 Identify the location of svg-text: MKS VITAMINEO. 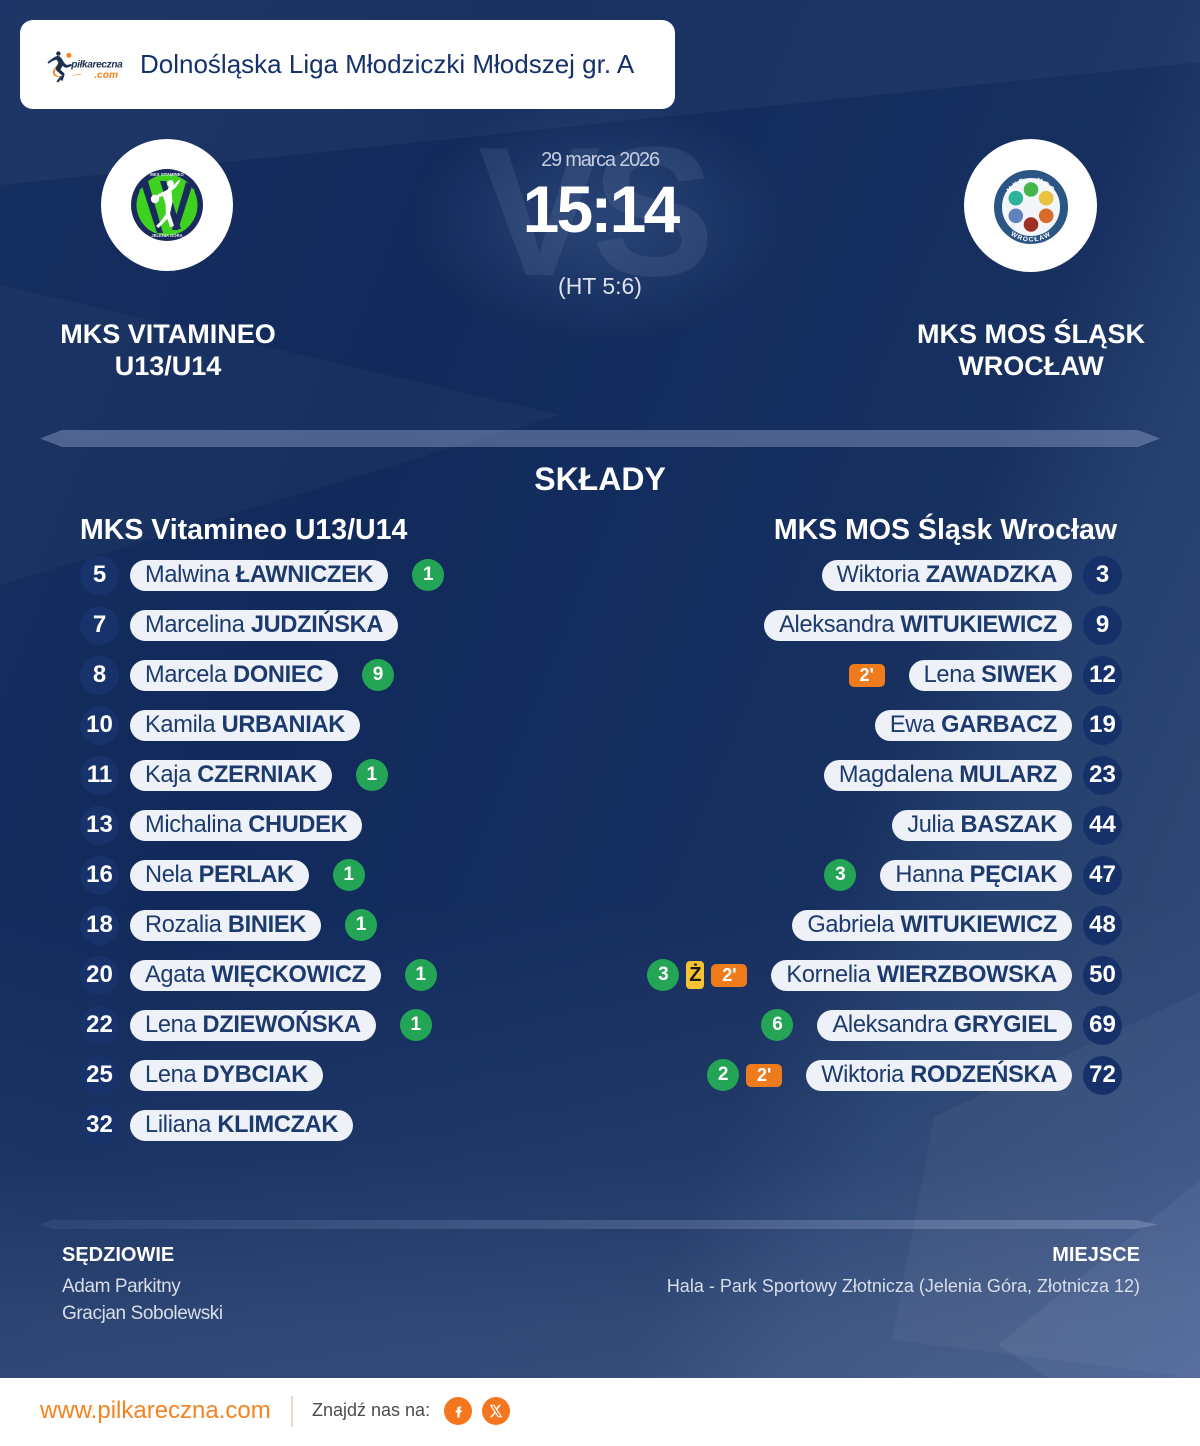
(167, 174).